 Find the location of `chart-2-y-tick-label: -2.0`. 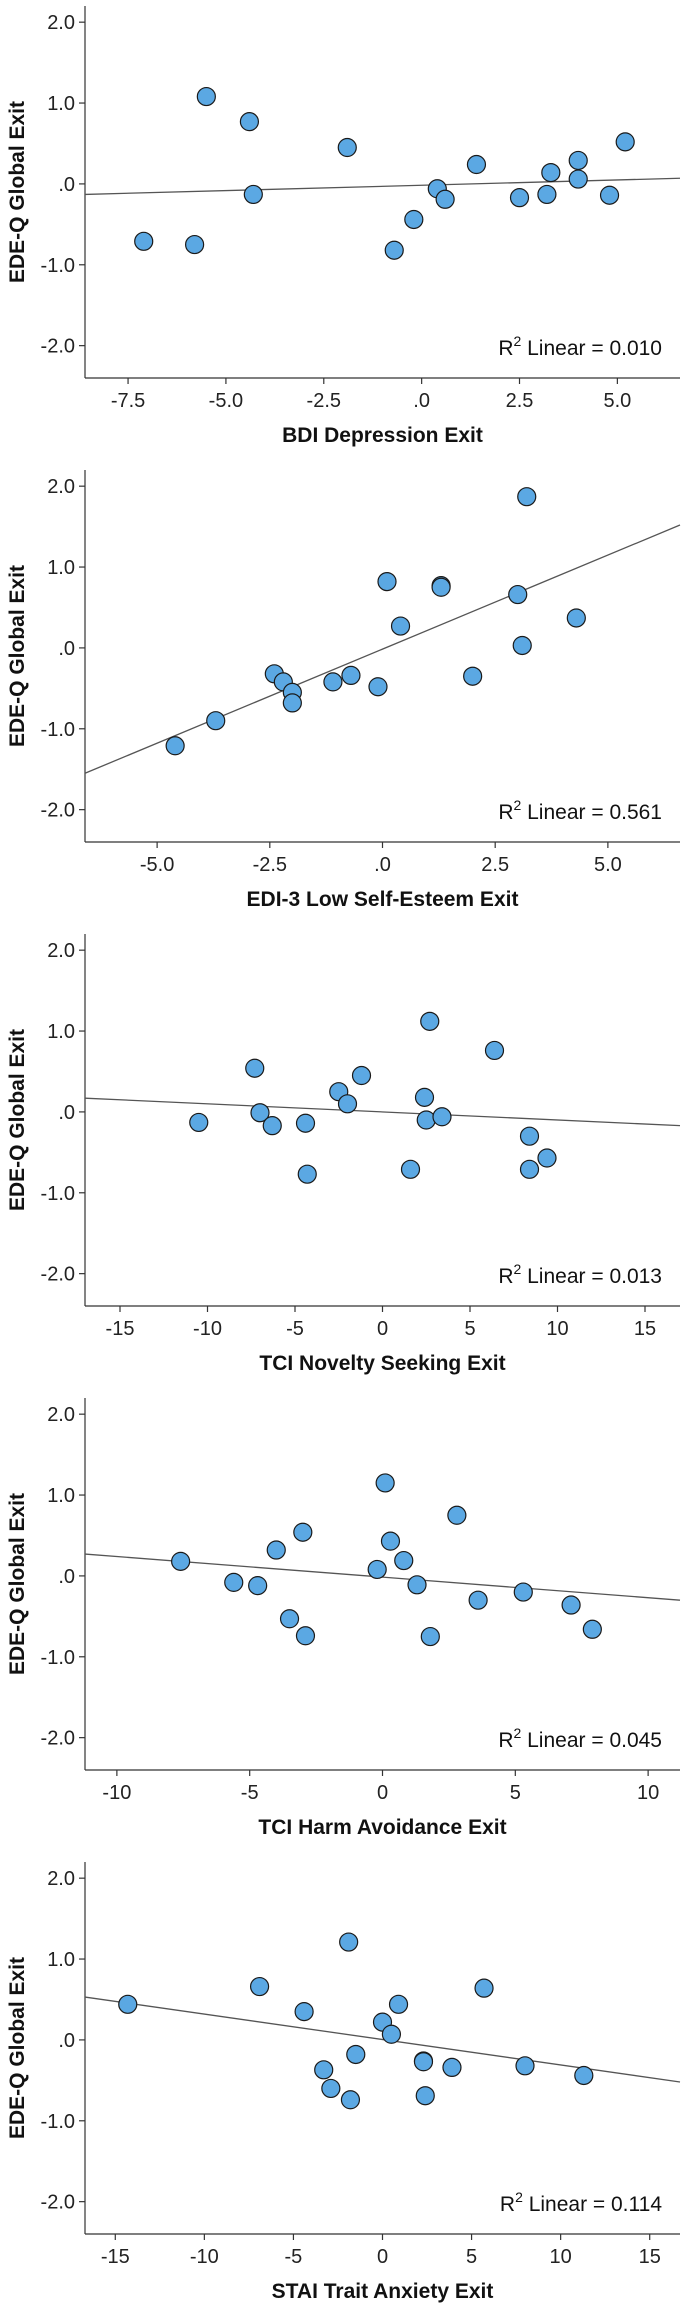

chart-2-y-tick-label: -2.0 is located at coordinates (58, 1275).